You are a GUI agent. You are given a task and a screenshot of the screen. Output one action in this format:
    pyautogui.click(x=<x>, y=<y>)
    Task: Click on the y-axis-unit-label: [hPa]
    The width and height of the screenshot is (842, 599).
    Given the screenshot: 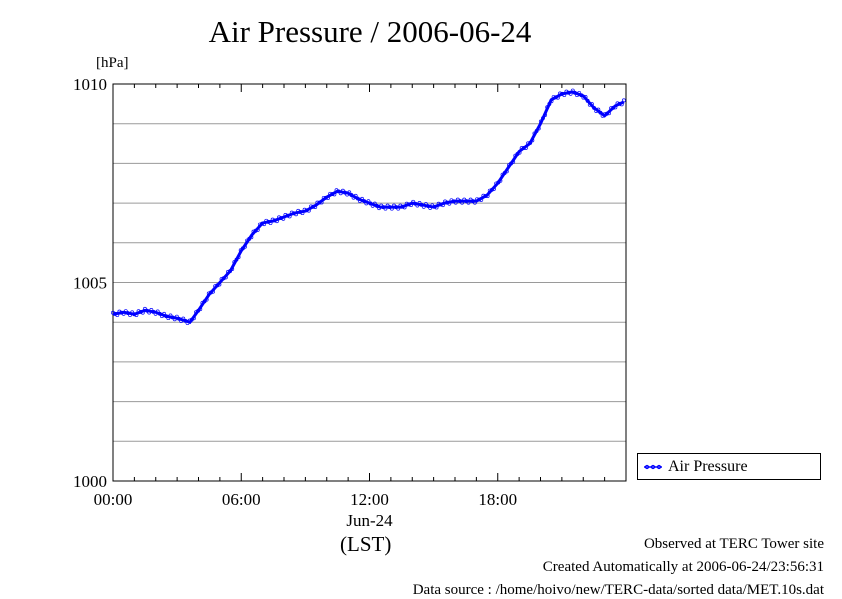 What is the action you would take?
    pyautogui.click(x=112, y=63)
    